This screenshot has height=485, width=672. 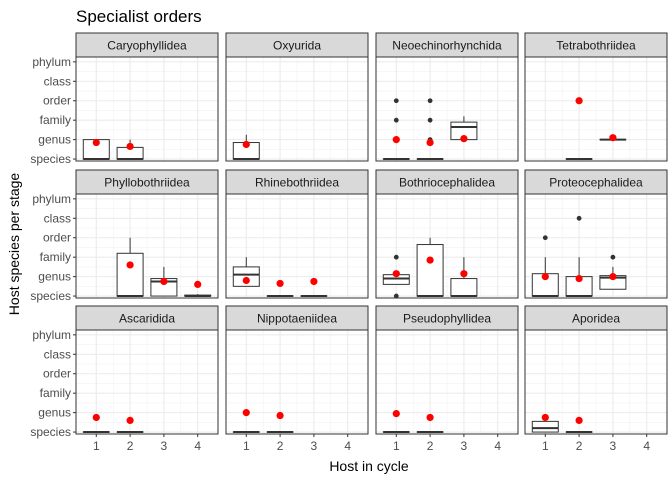 What do you see at coordinates (297, 183) in the screenshot?
I see `facet-strip-label: Rhinebothriidea` at bounding box center [297, 183].